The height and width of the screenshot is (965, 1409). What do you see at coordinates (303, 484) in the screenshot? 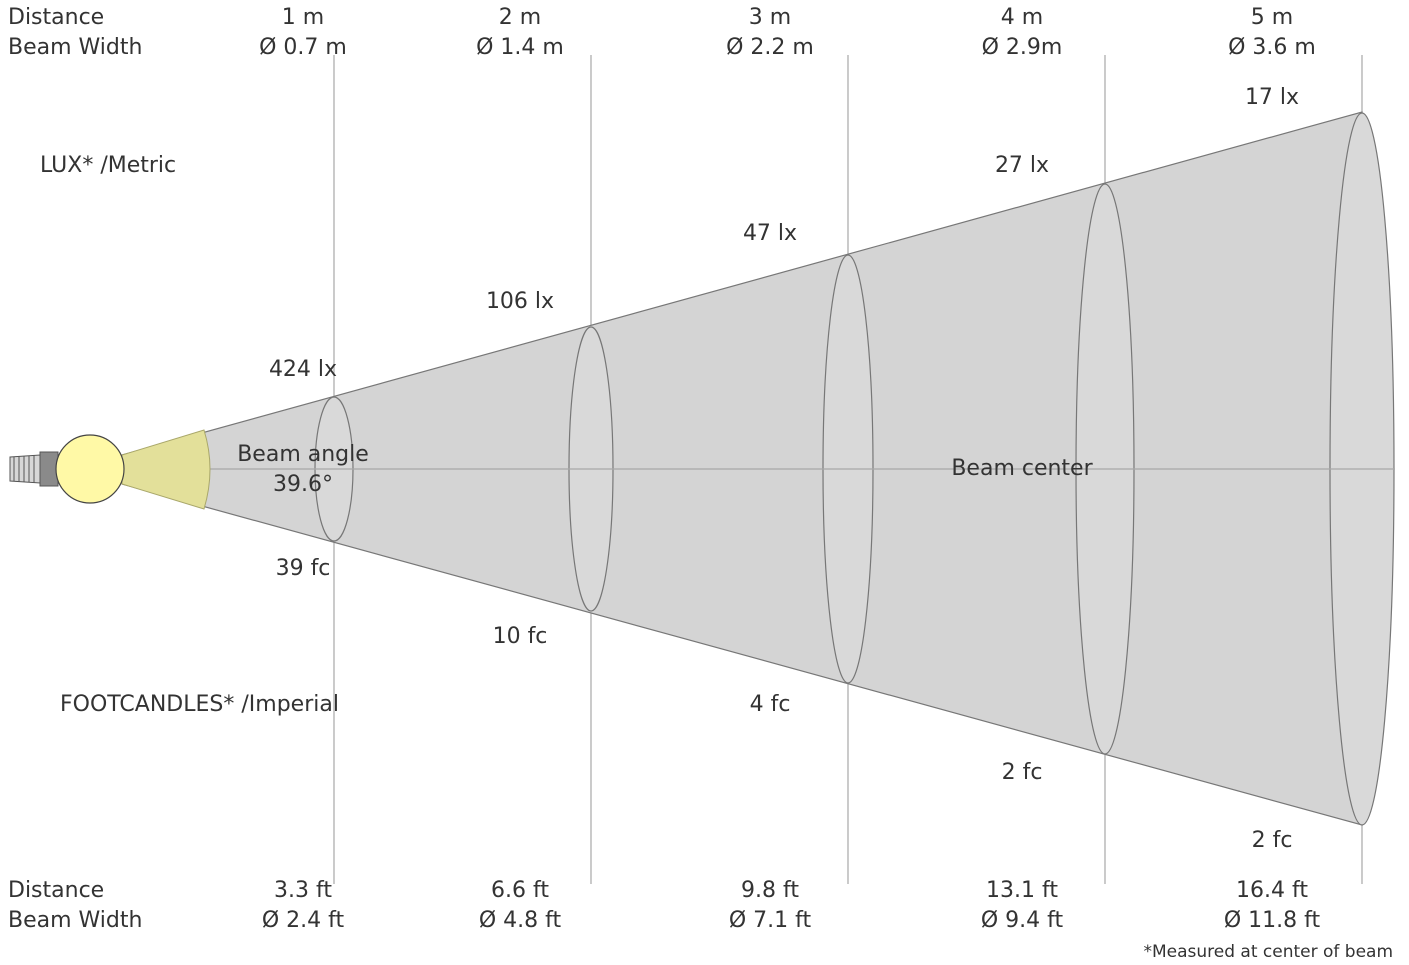
I see `beam-angle-value: 39.6°` at bounding box center [303, 484].